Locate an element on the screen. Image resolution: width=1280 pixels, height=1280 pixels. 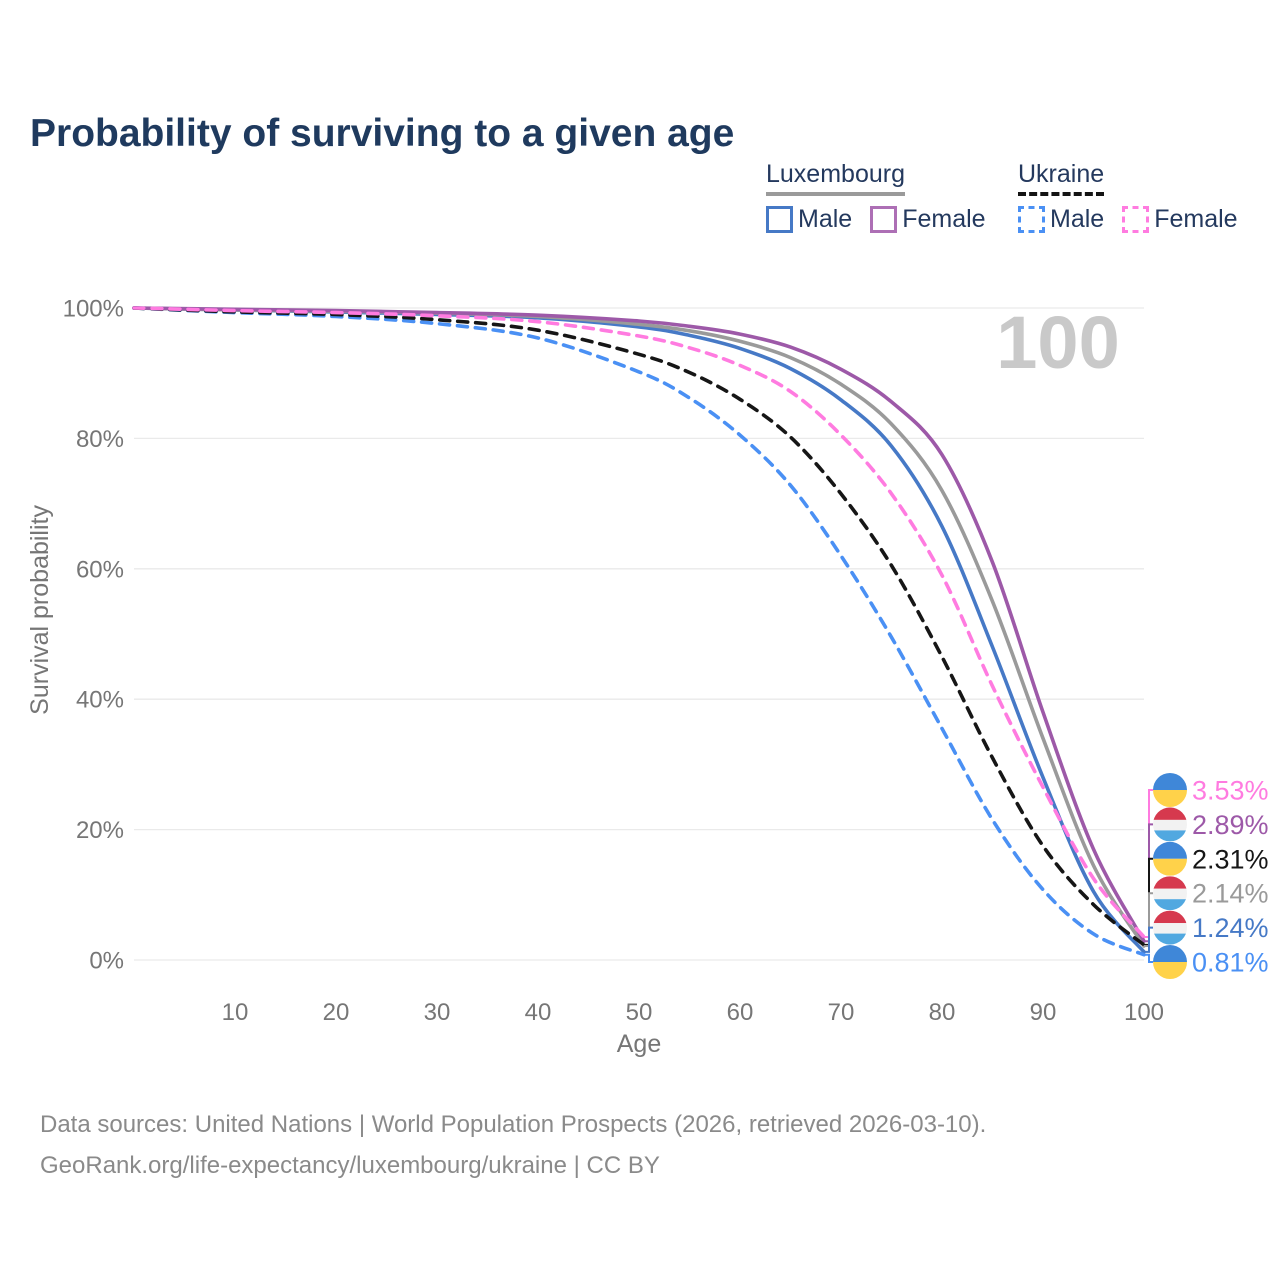
x-tick-label: 70 is located at coordinates (841, 1012).